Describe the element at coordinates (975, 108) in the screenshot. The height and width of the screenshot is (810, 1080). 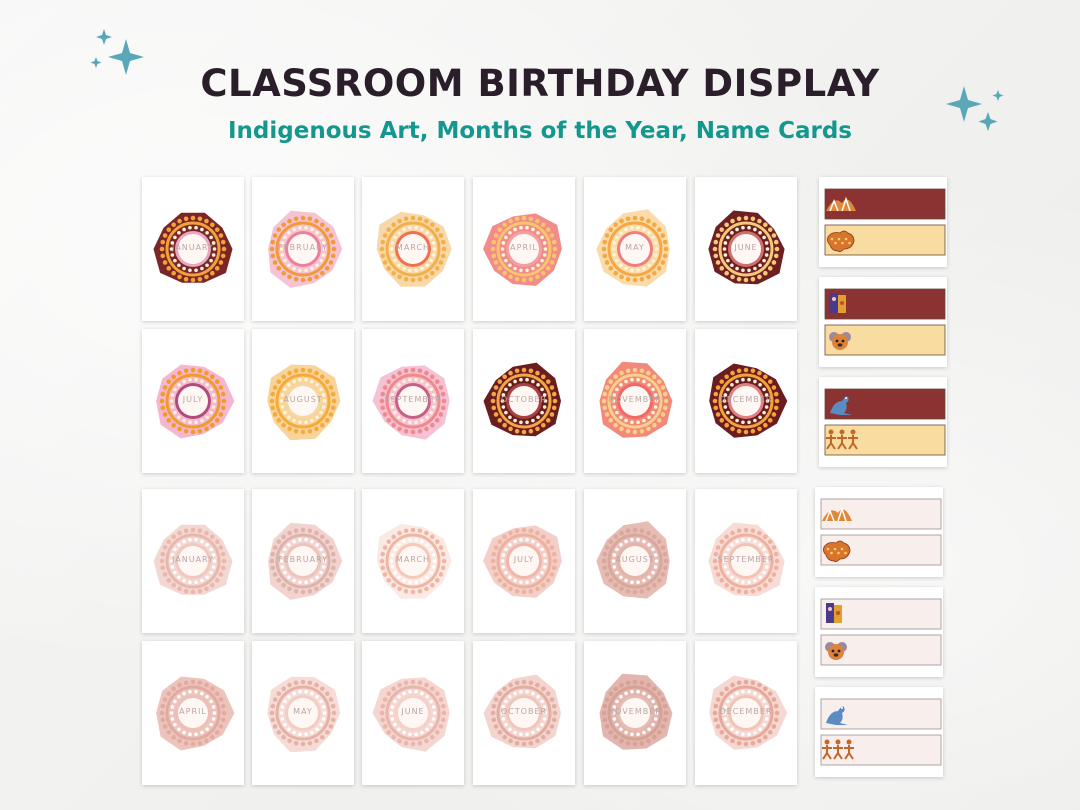
I see `sparkle-icon-right` at that location.